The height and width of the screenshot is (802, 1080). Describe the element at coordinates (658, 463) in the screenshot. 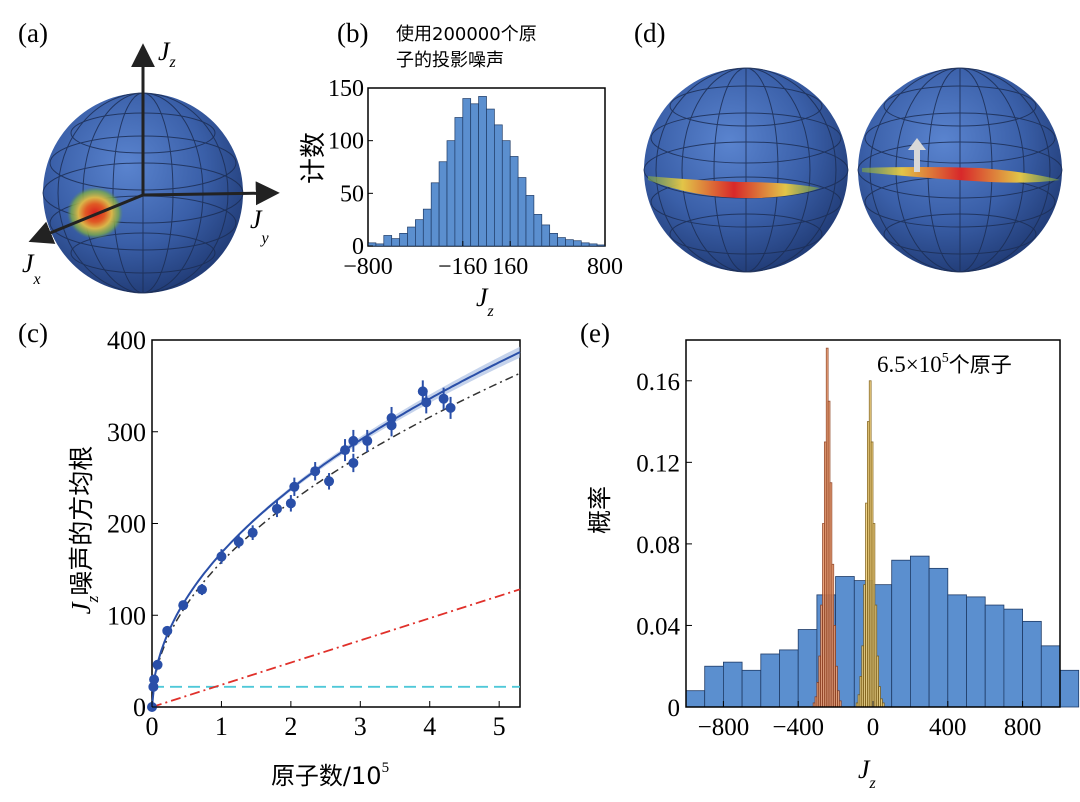

I see `y-tick-label: 0.12` at that location.